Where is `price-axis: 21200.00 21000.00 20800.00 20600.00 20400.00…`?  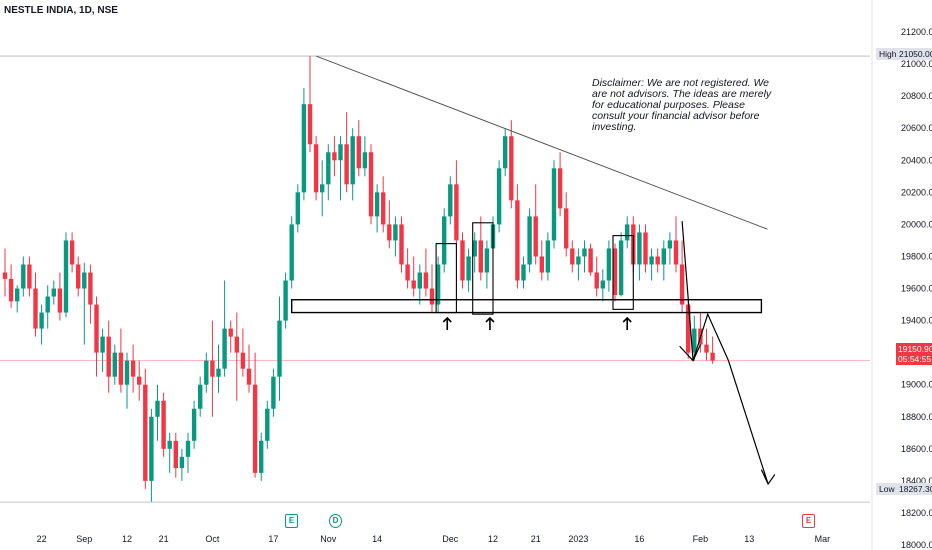
price-axis: 21200.00 21000.00 20800.00 20600.00 20400.00… is located at coordinates (901, 275).